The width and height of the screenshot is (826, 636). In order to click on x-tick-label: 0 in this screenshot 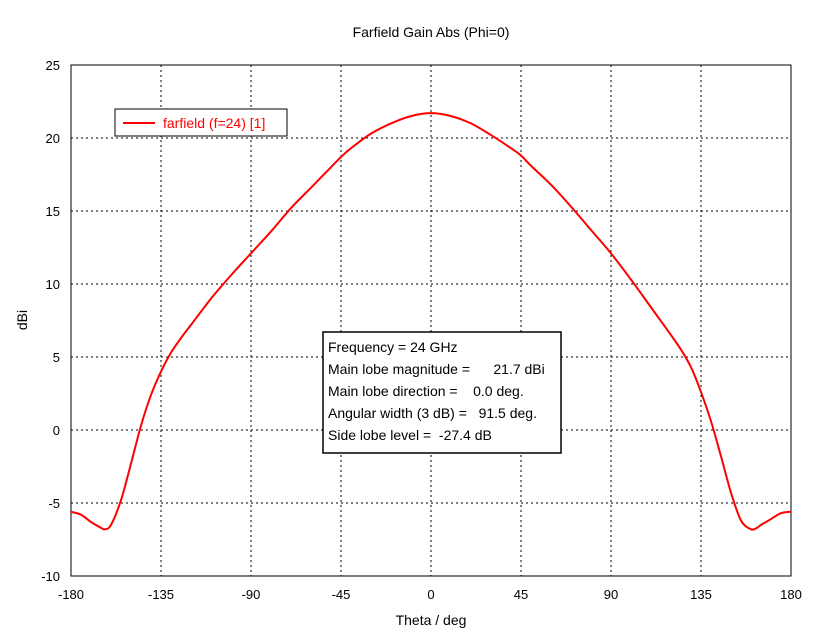, I will do `click(430, 594)`.